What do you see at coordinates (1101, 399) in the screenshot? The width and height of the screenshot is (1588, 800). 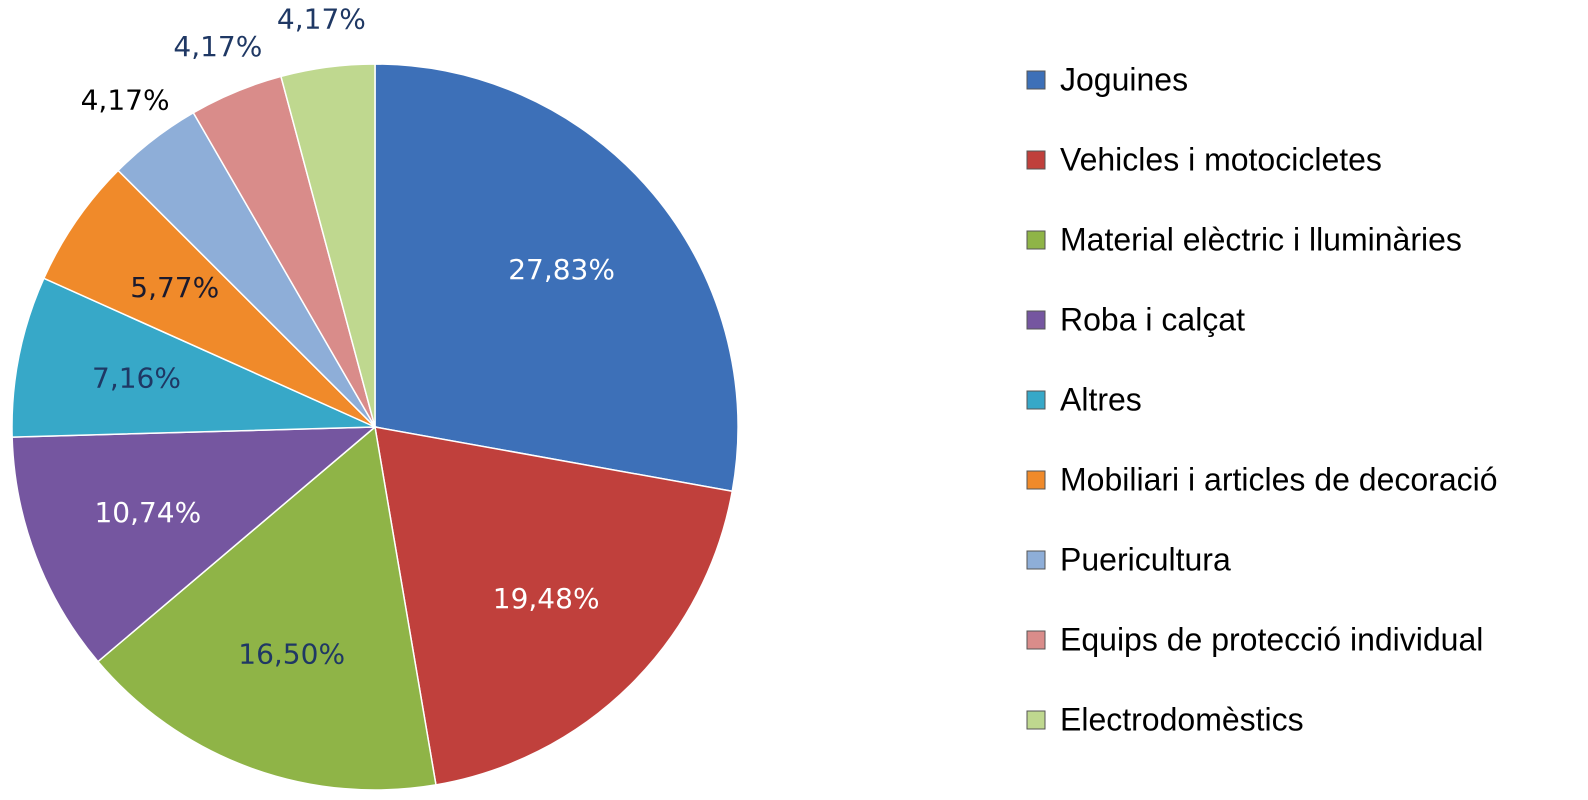 I see `legend-label: Altres` at bounding box center [1101, 399].